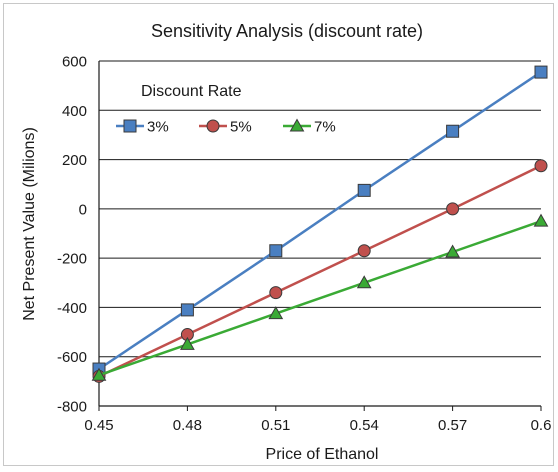 This screenshot has height=472, width=558. What do you see at coordinates (83, 209) in the screenshot?
I see `y-tick-label: 0` at bounding box center [83, 209].